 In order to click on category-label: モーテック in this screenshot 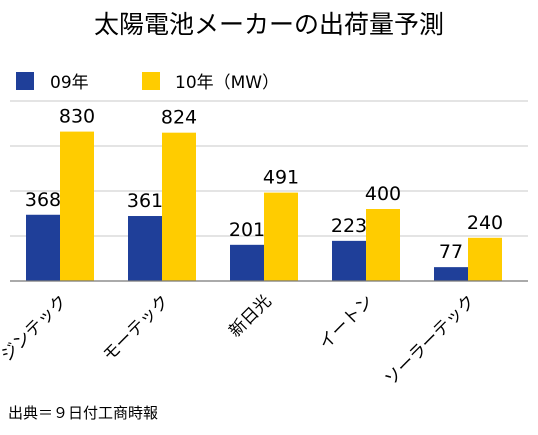, I will do `click(136, 328)`.